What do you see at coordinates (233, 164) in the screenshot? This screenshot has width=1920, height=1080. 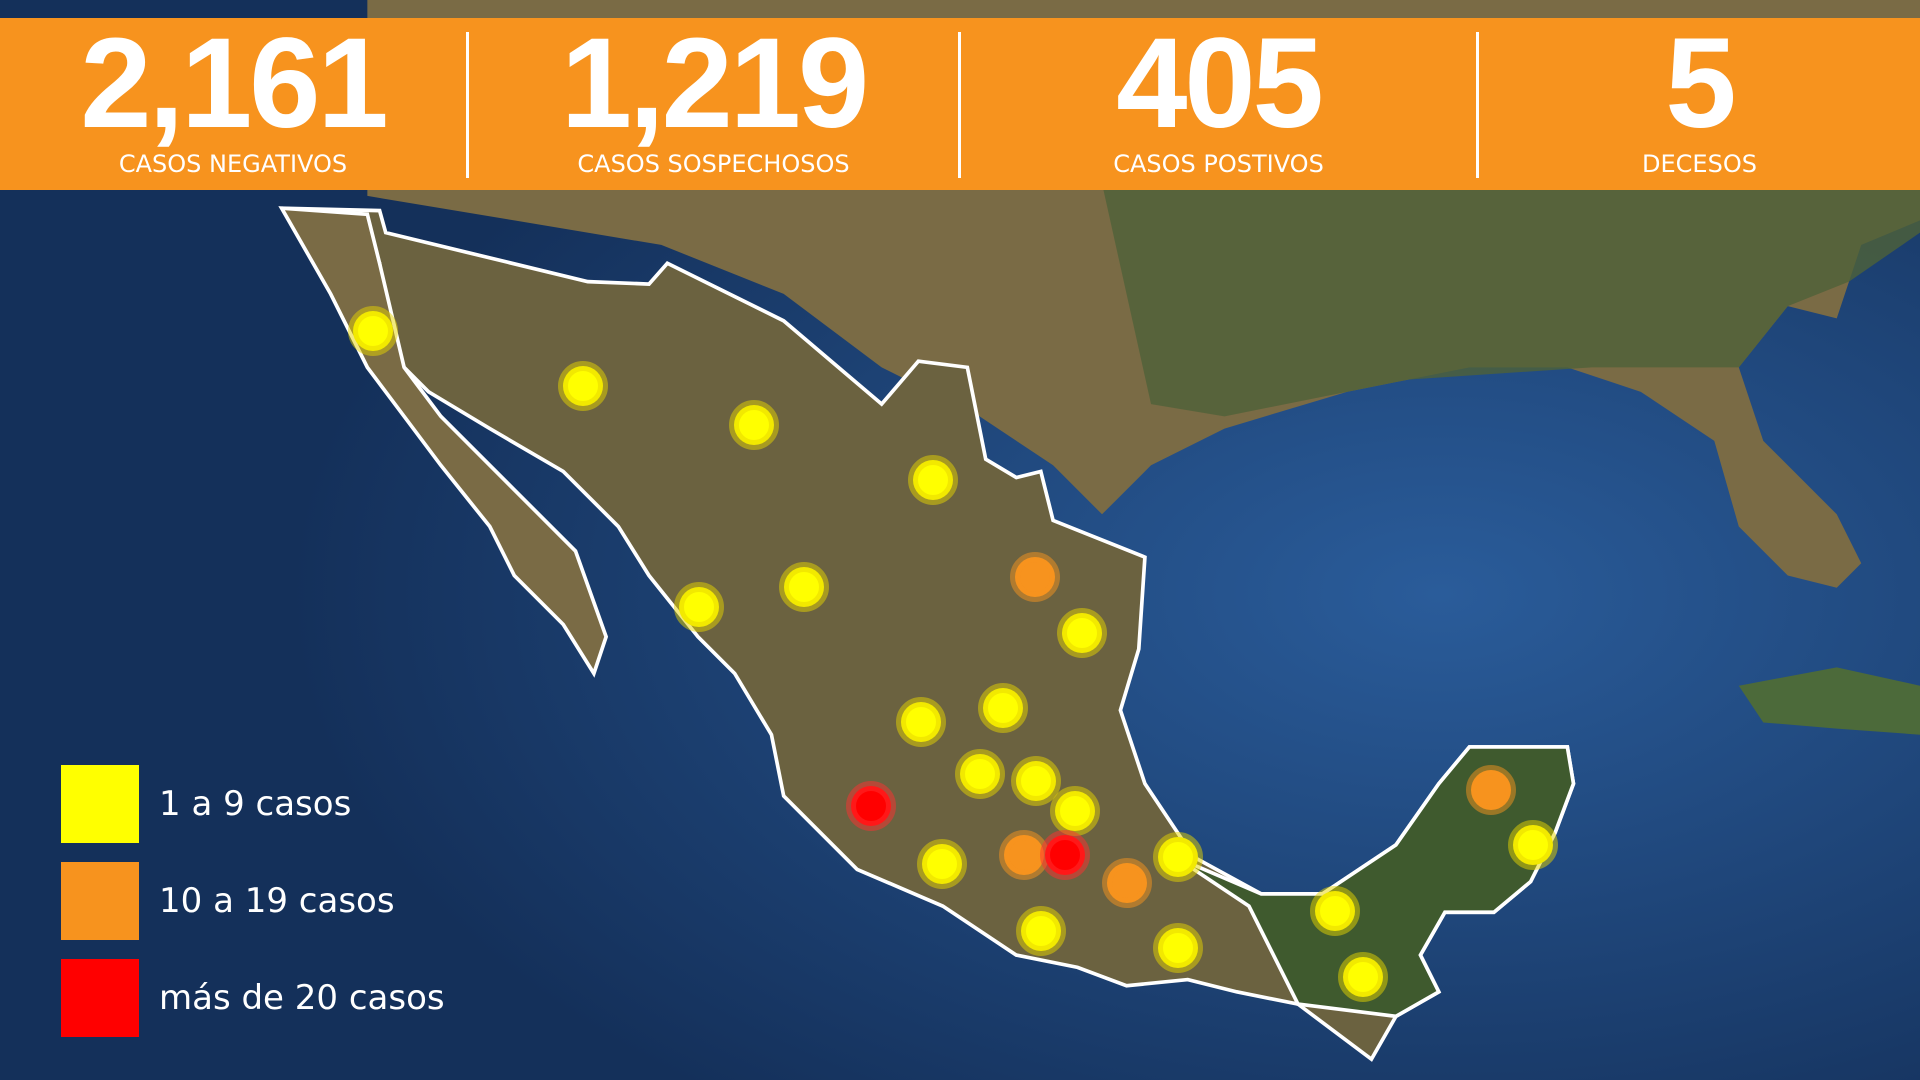 I see `stat-label: CASOS NEGATIVOS` at bounding box center [233, 164].